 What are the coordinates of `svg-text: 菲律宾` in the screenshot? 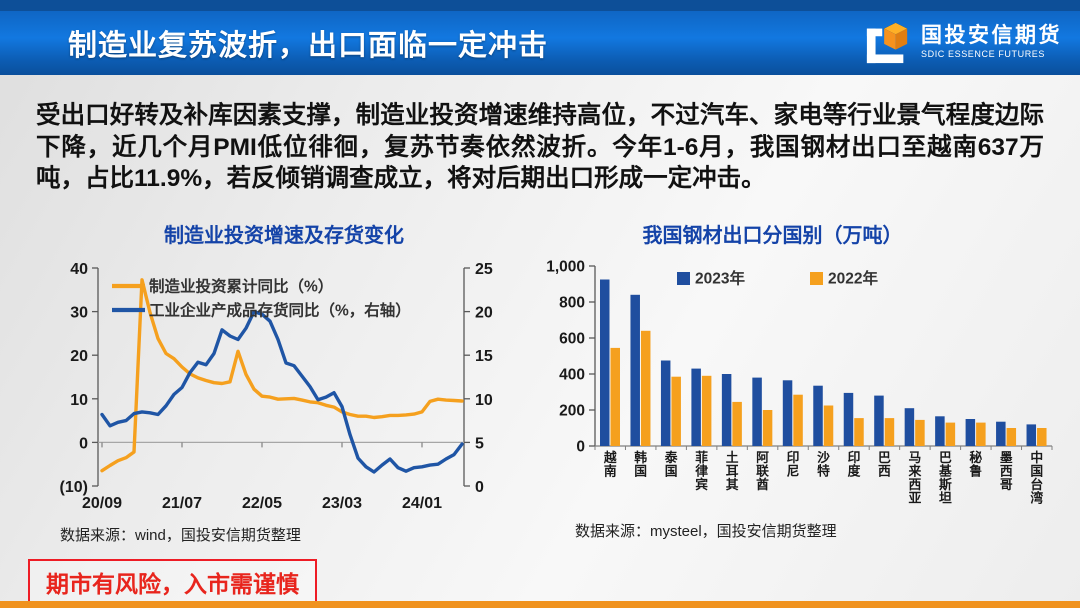 It's located at (701, 471).